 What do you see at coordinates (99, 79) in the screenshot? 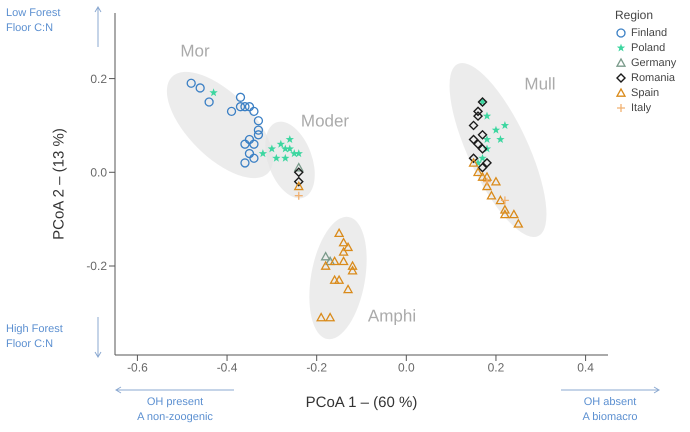
I see `y-tick-label: 0.2` at bounding box center [99, 79].